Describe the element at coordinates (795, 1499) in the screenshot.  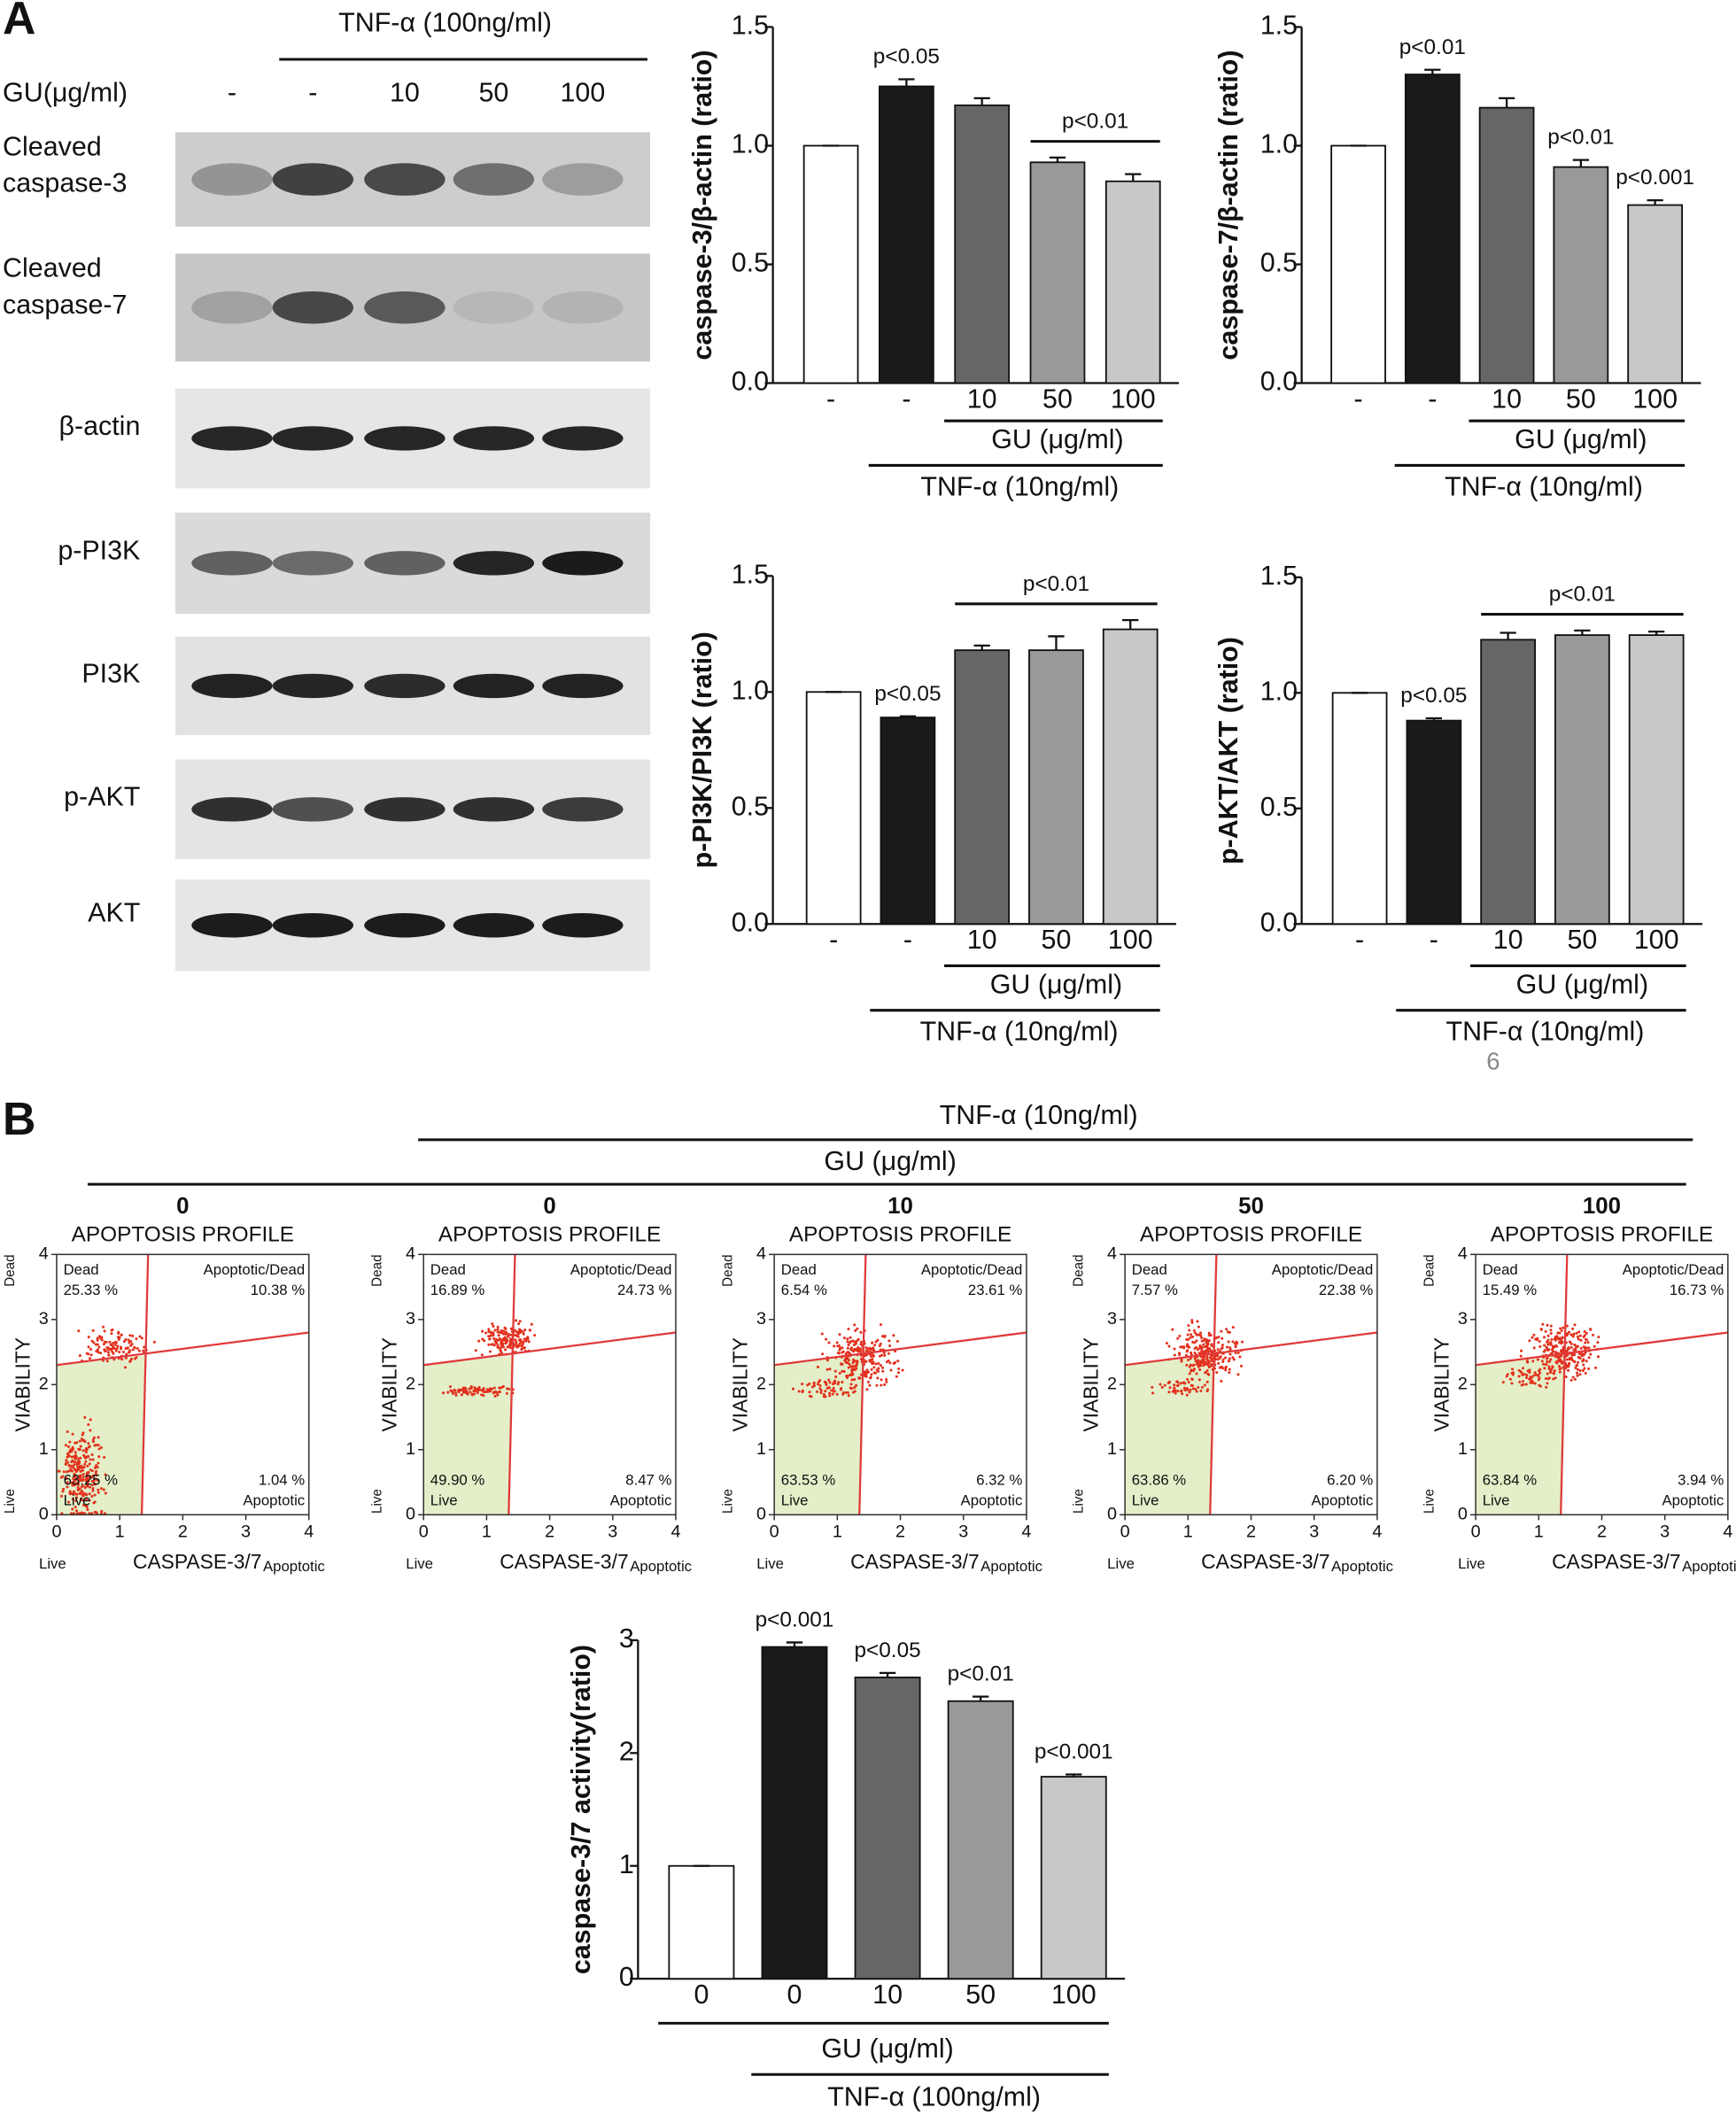
I see `quadrant-name: Live` at that location.